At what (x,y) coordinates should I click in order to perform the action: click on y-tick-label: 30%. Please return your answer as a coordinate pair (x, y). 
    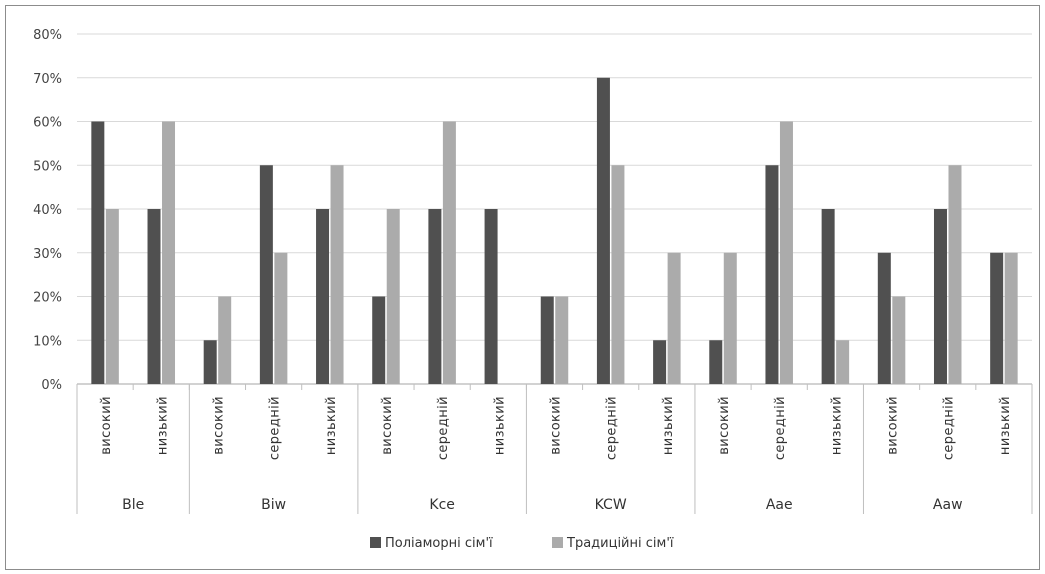
    Looking at the image, I should click on (47, 254).